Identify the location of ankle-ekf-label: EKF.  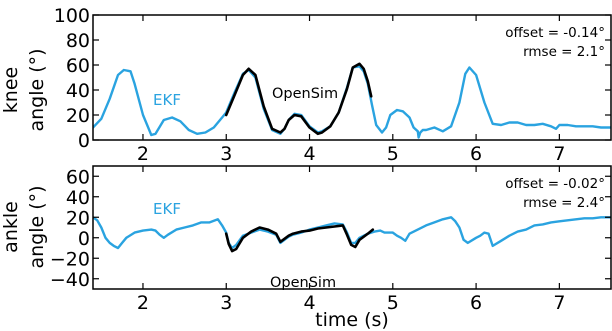
(167, 209).